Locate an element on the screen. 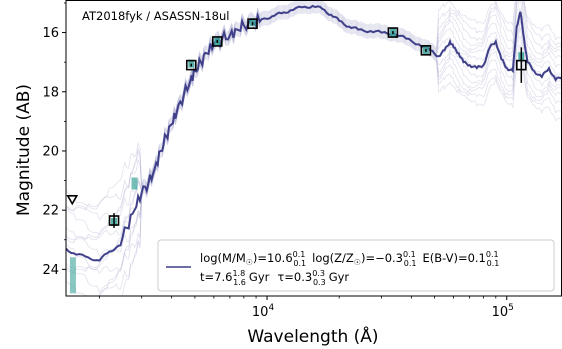 This screenshot has height=349, width=562. x-axis: 10⁴ 10⁵ is located at coordinates (306, 308).